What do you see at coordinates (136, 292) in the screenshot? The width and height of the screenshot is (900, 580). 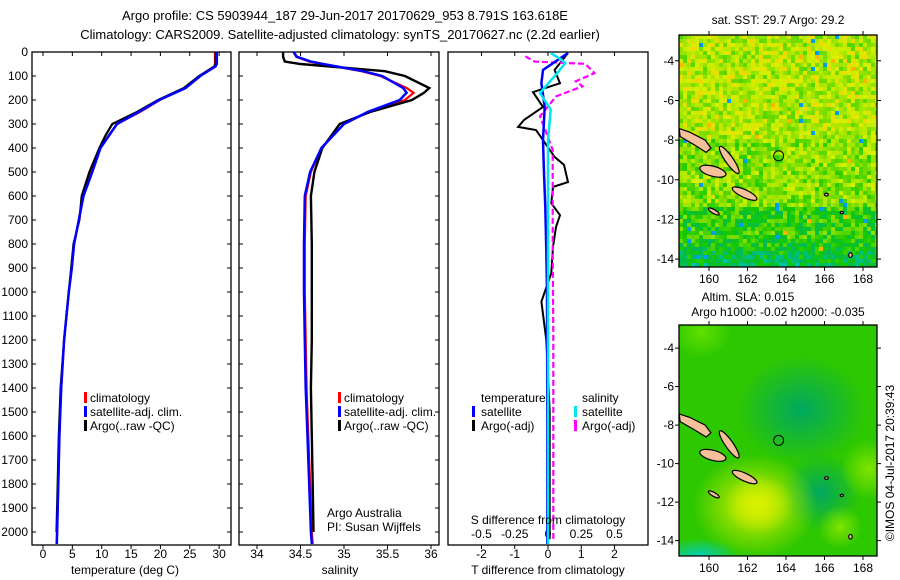 I see `profile-argo` at bounding box center [136, 292].